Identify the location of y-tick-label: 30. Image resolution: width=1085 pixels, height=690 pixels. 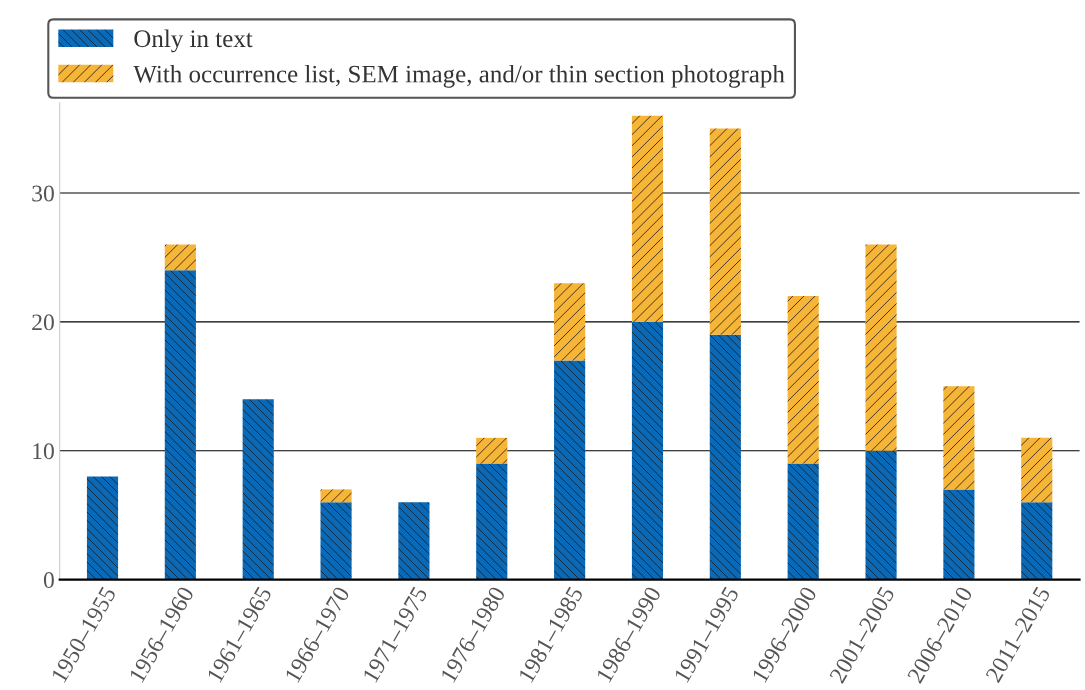
(43, 193).